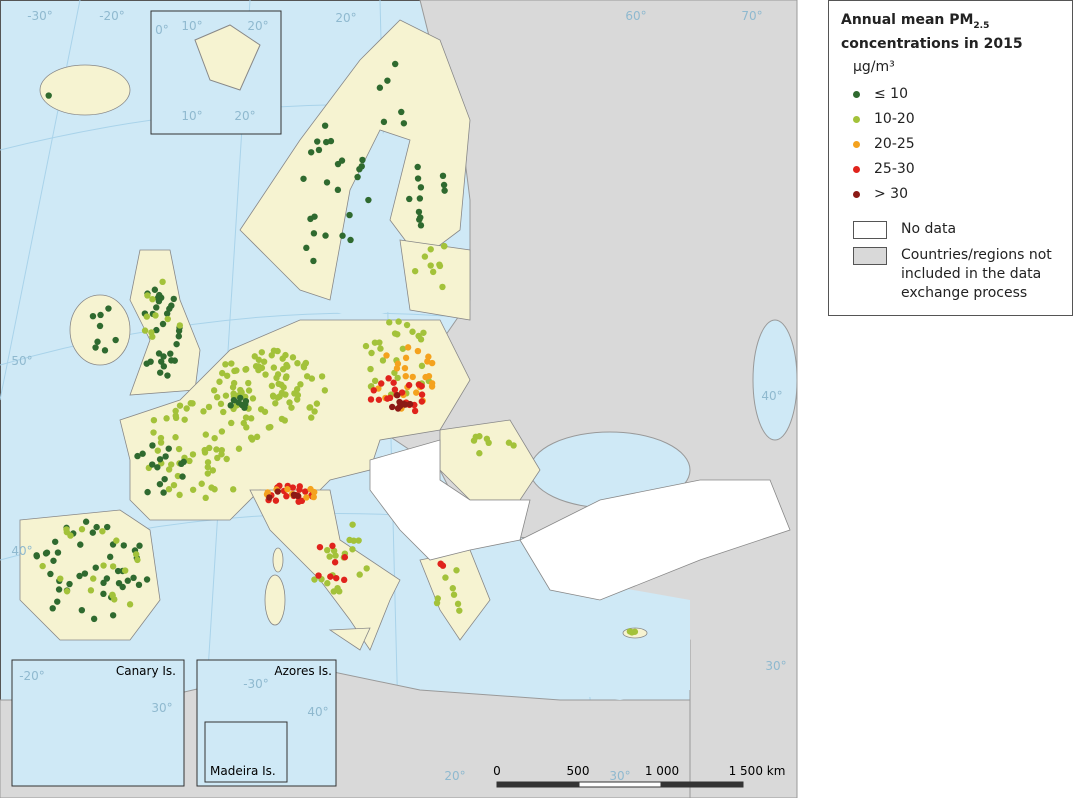 The width and height of the screenshot is (1080, 798). I want to click on legend-item: 20-25, so click(884, 144).